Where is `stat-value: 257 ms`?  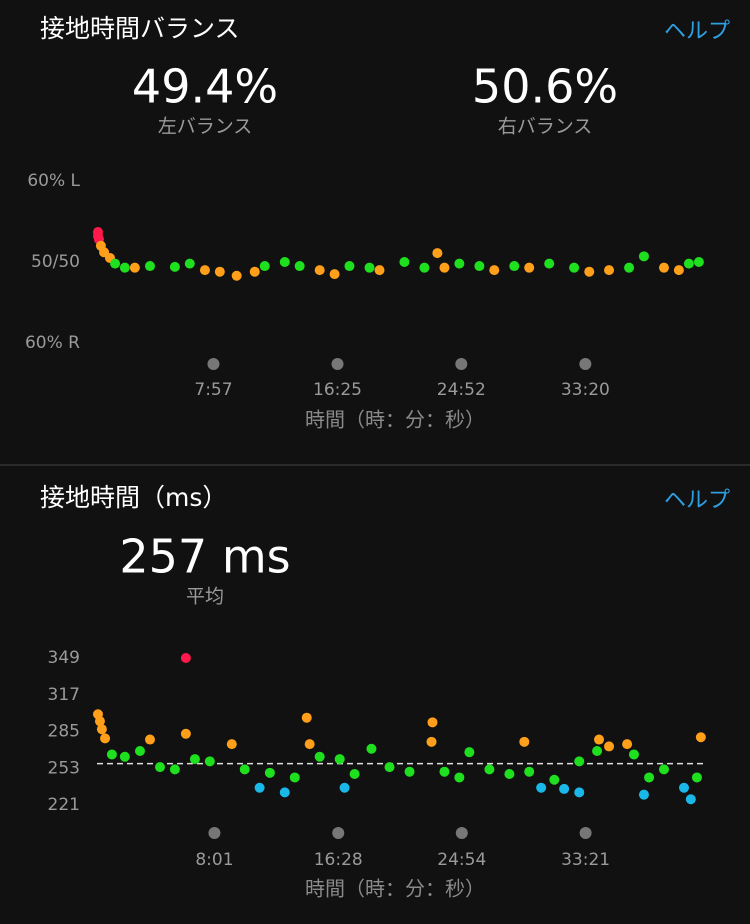
stat-value: 257 ms is located at coordinates (204, 557).